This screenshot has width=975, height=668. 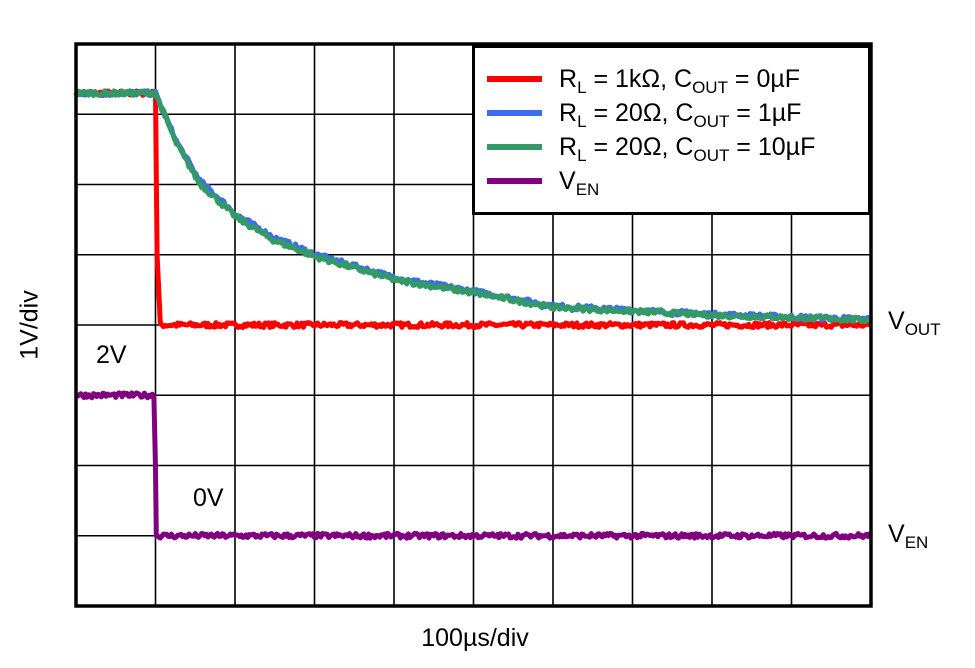 I want to click on ven-low-label: 0V, so click(x=208, y=498).